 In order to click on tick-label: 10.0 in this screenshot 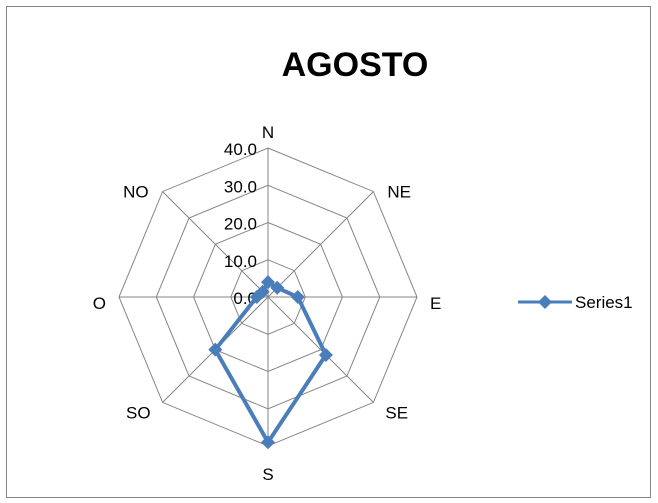, I will do `click(240, 261)`.